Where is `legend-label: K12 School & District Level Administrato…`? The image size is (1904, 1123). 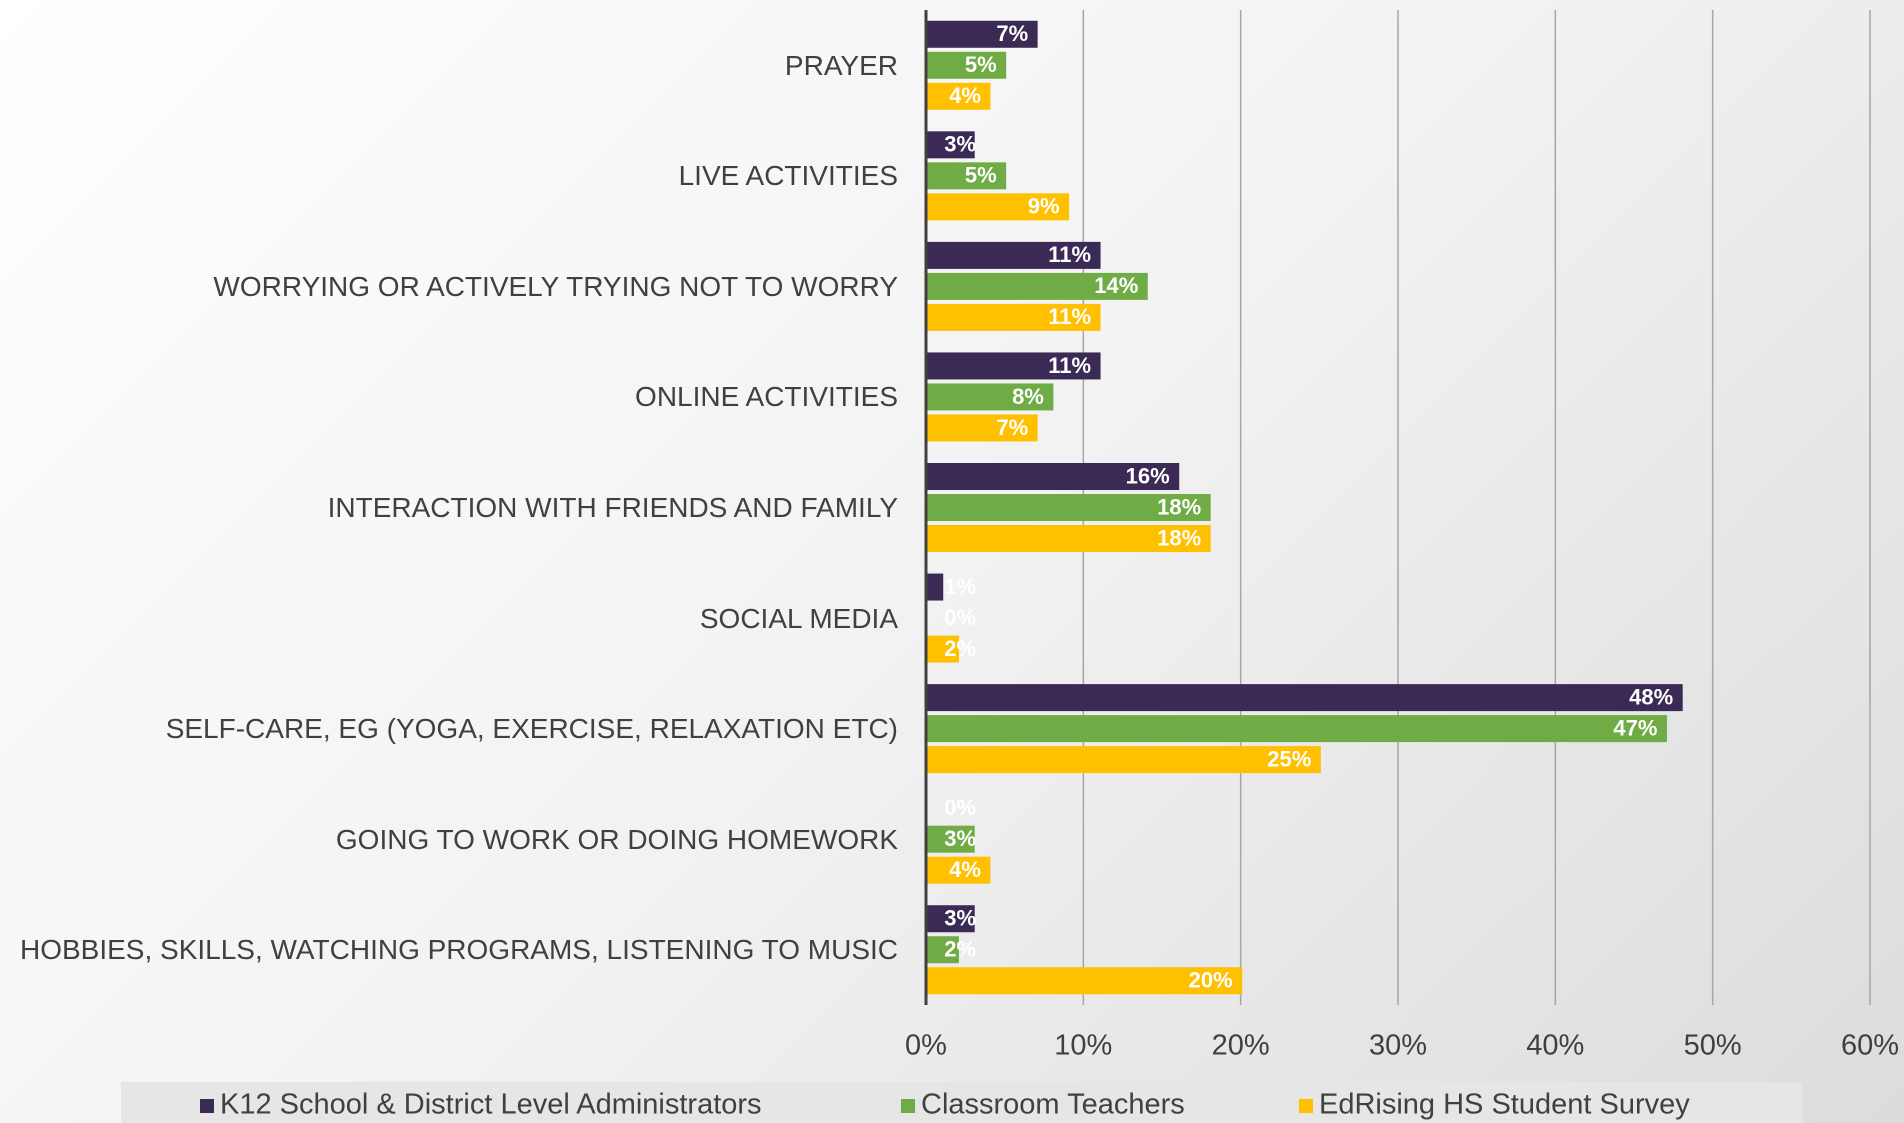
legend-label: K12 School & District Level Administrato… is located at coordinates (491, 1105).